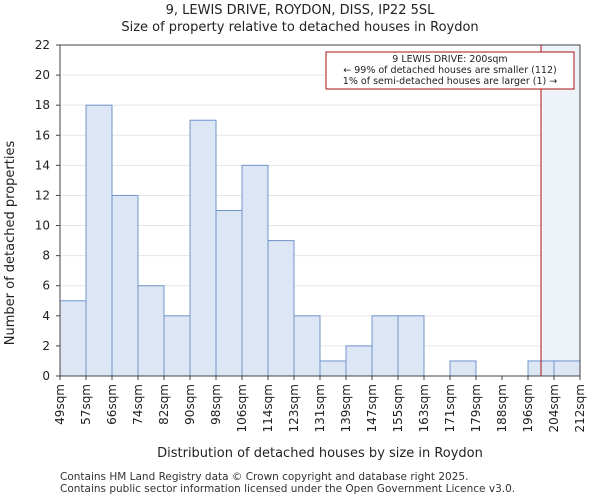 This screenshot has width=600, height=500. I want to click on bar-66sqm, so click(125, 285).